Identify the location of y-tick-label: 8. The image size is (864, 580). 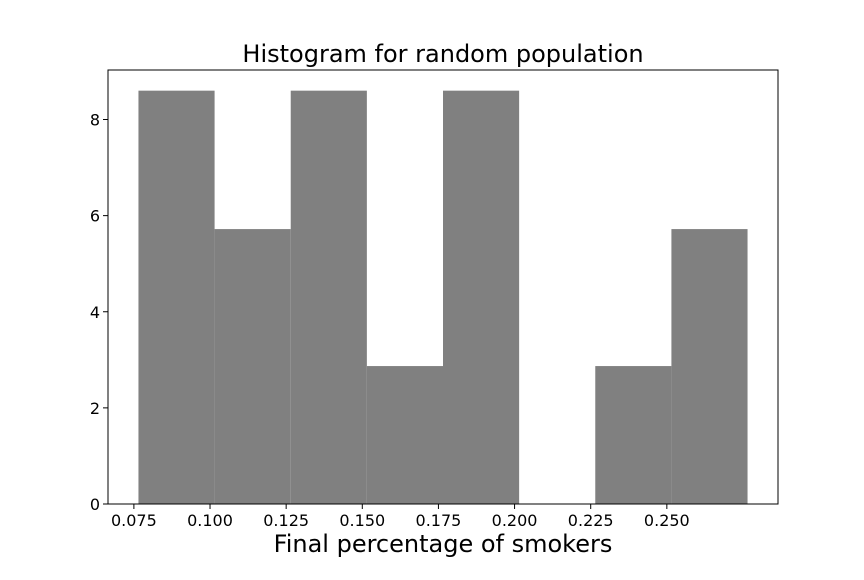
(95, 120).